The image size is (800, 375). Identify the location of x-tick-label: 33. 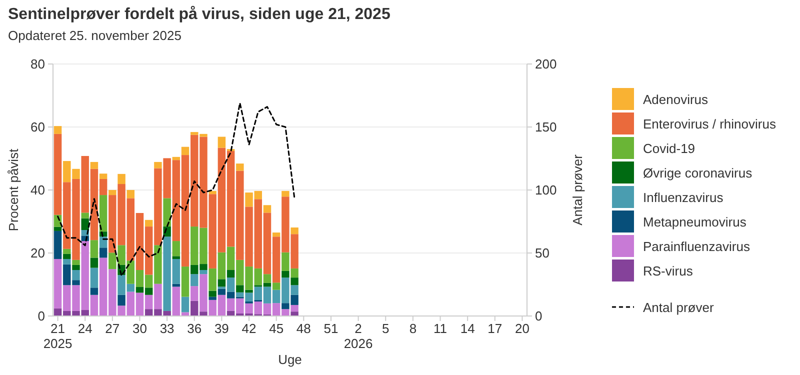
(167, 328).